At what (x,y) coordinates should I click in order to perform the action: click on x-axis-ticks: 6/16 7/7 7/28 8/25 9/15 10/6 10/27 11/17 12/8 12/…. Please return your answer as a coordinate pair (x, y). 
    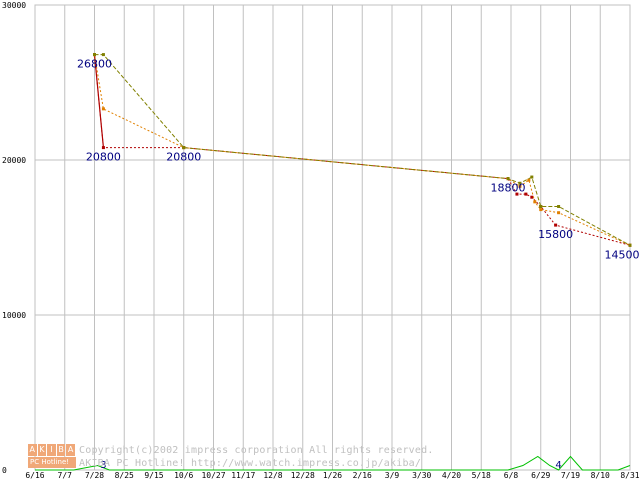
    Looking at the image, I should click on (332, 475).